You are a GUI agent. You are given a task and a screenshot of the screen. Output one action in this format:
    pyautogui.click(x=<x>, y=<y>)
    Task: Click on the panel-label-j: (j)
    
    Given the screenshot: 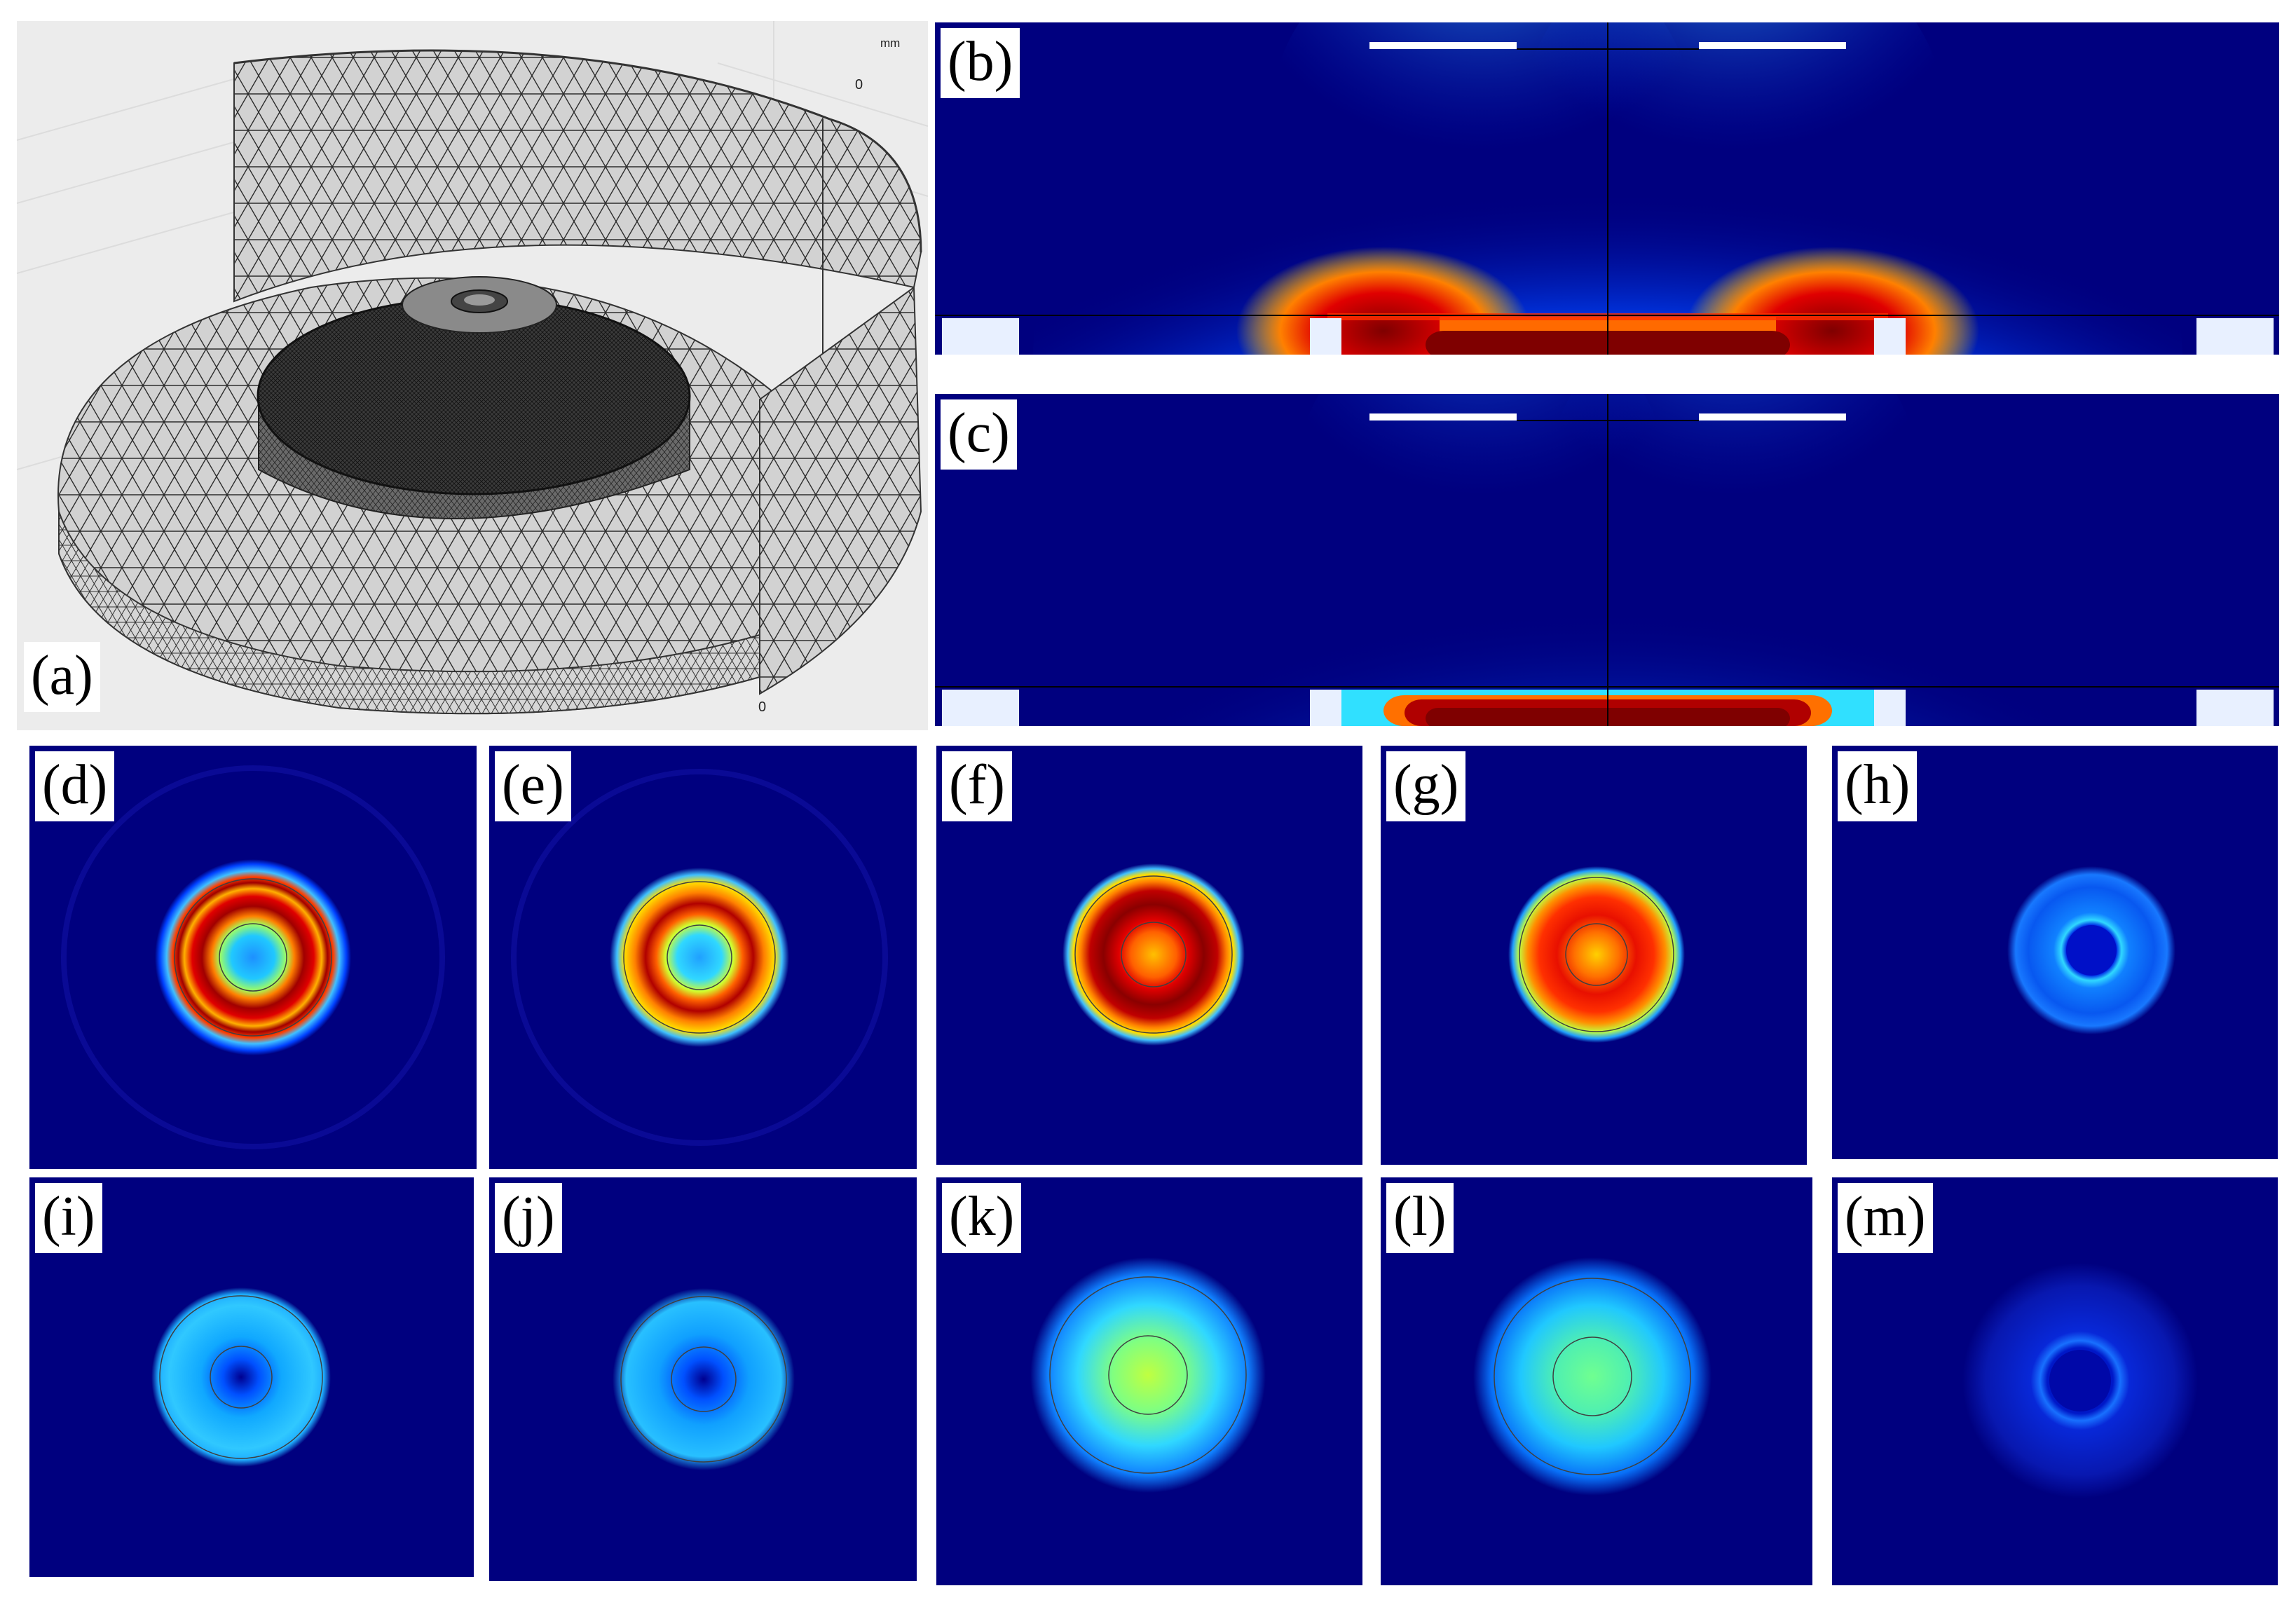 What is the action you would take?
    pyautogui.click(x=528, y=1218)
    